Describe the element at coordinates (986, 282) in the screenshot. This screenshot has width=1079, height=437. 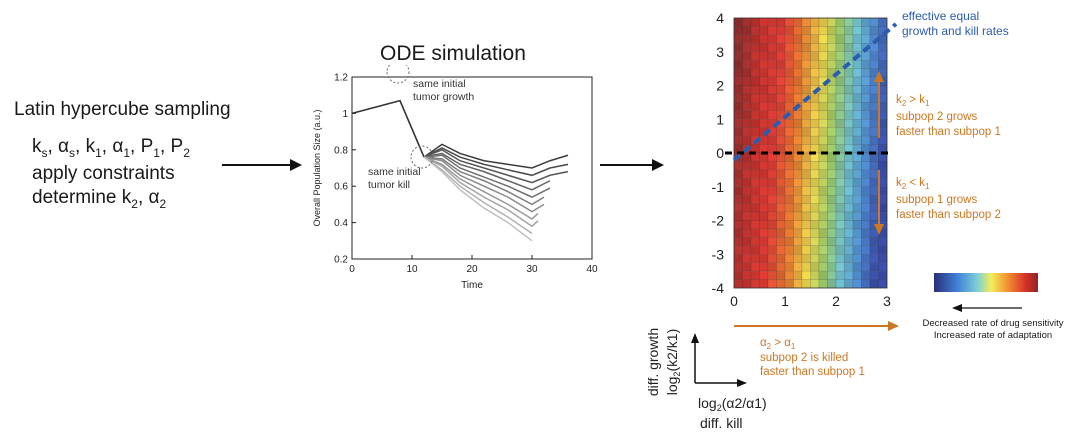
I see `colorbar` at that location.